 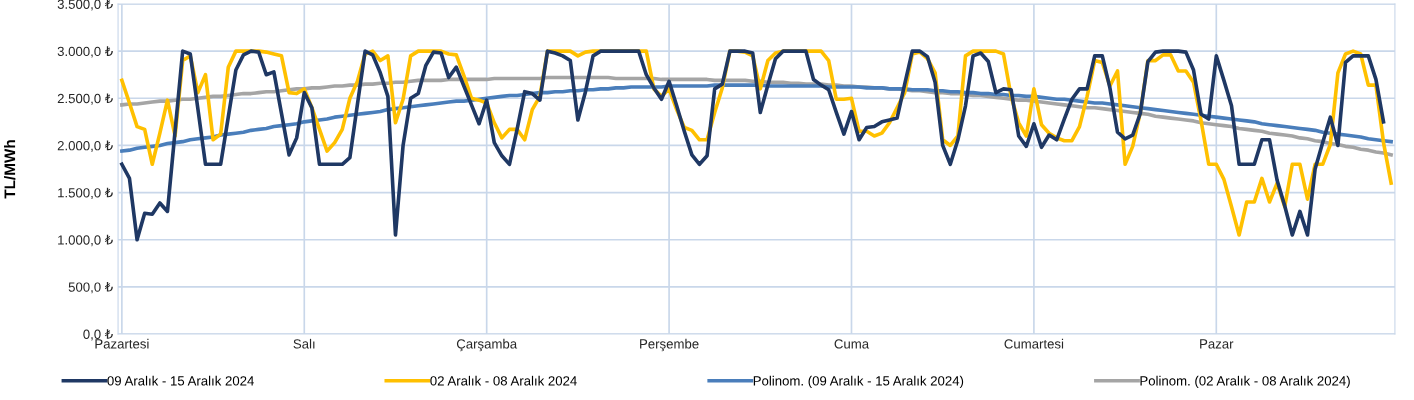 What do you see at coordinates (1217, 344) in the screenshot?
I see `x-tick-label: Pazar` at bounding box center [1217, 344].